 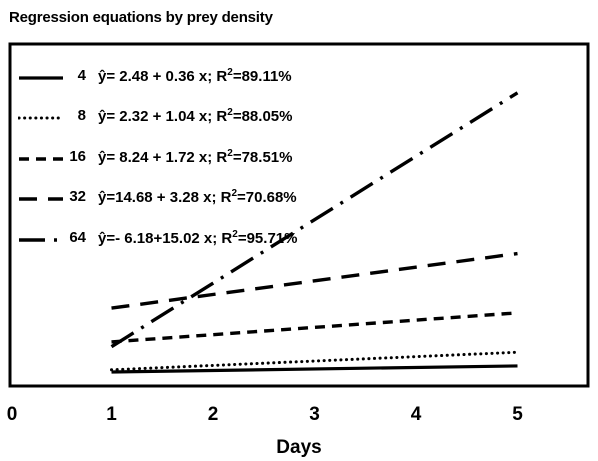 What do you see at coordinates (299, 447) in the screenshot?
I see `x-axis-label: Days` at bounding box center [299, 447].